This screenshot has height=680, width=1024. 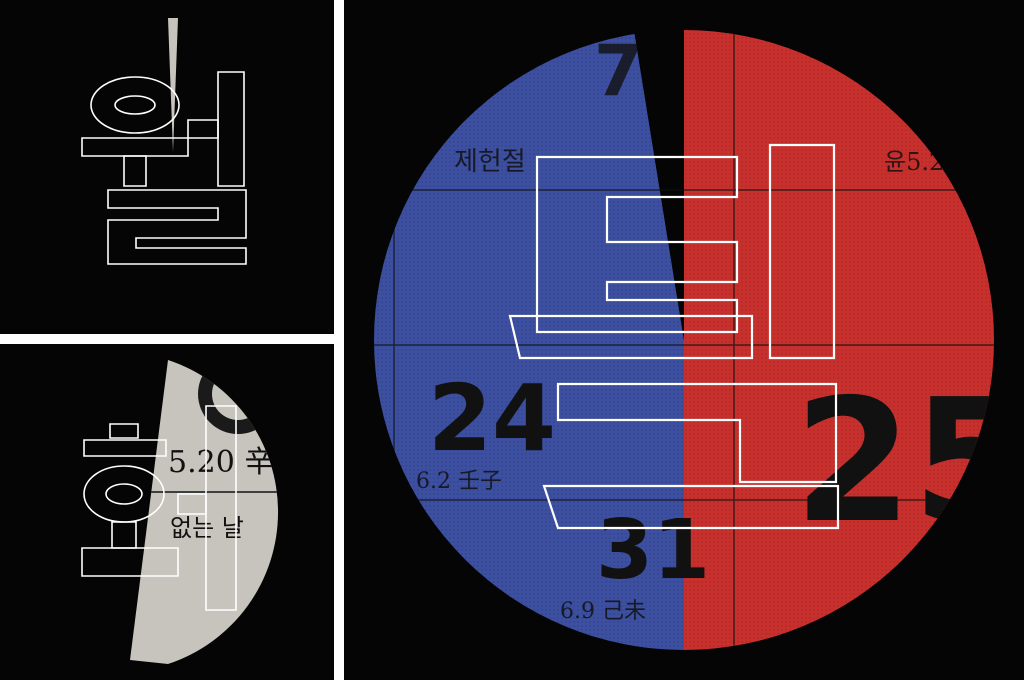 I want to click on panel-tue-art: 5.20 辛 없는 날 화, so click(x=139, y=504).